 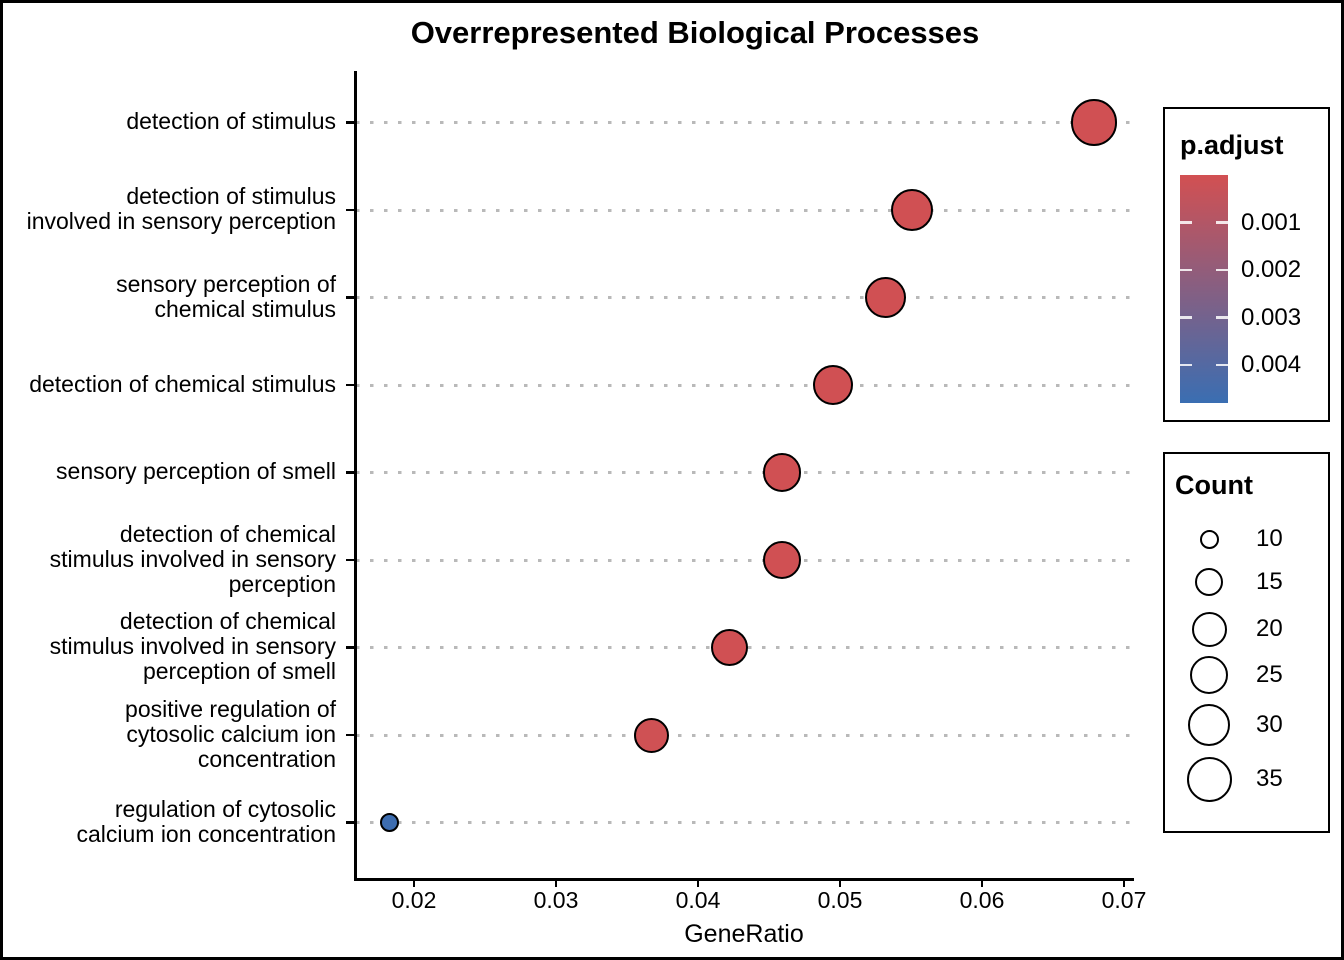 I want to click on padjust-tick-label: 0.003, so click(x=1271, y=317).